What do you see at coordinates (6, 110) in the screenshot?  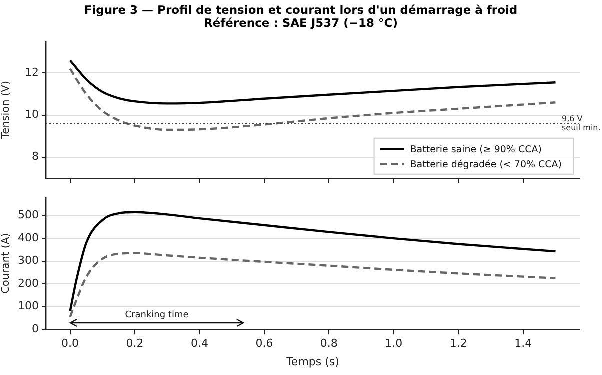 I see `y-axis-title: Tension (V)` at bounding box center [6, 110].